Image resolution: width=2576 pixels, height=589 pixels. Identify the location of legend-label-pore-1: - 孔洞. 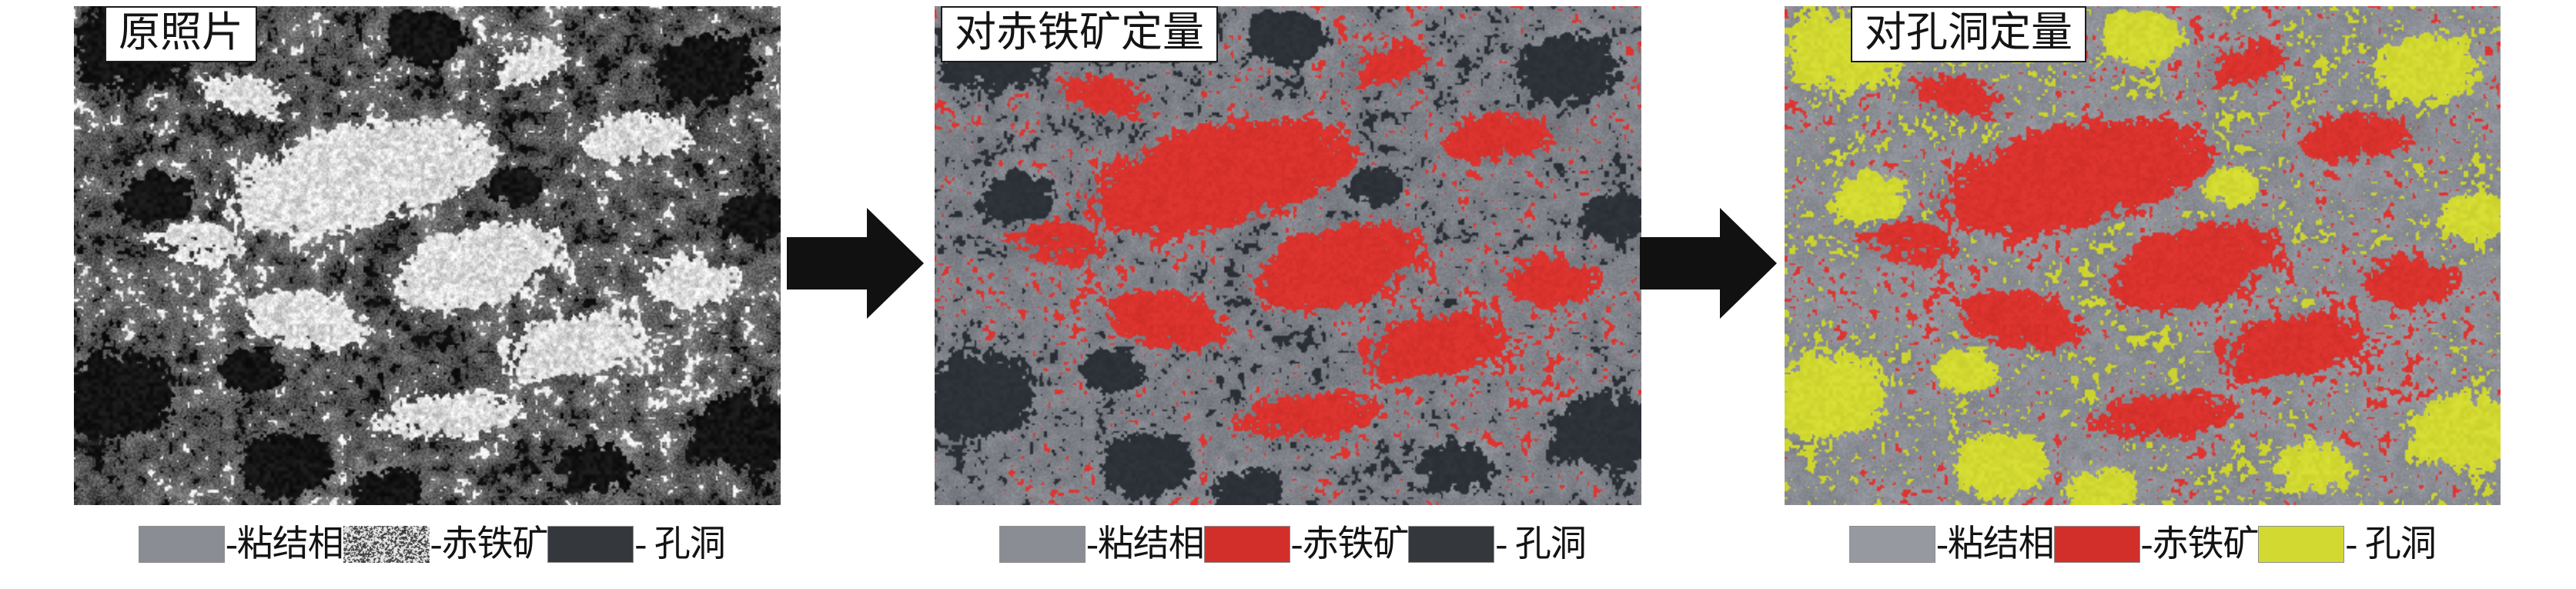
(680, 544).